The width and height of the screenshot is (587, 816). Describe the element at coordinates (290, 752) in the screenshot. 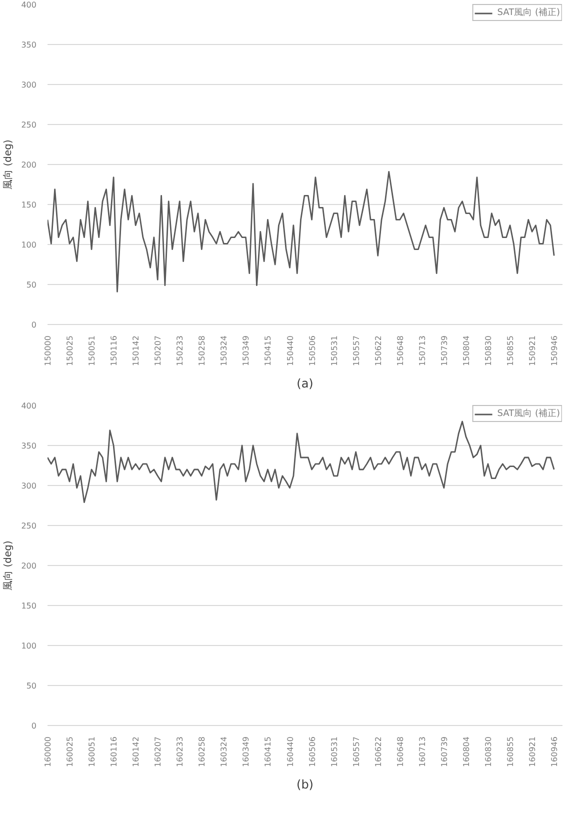

I see `x-tick-label: 160440` at that location.